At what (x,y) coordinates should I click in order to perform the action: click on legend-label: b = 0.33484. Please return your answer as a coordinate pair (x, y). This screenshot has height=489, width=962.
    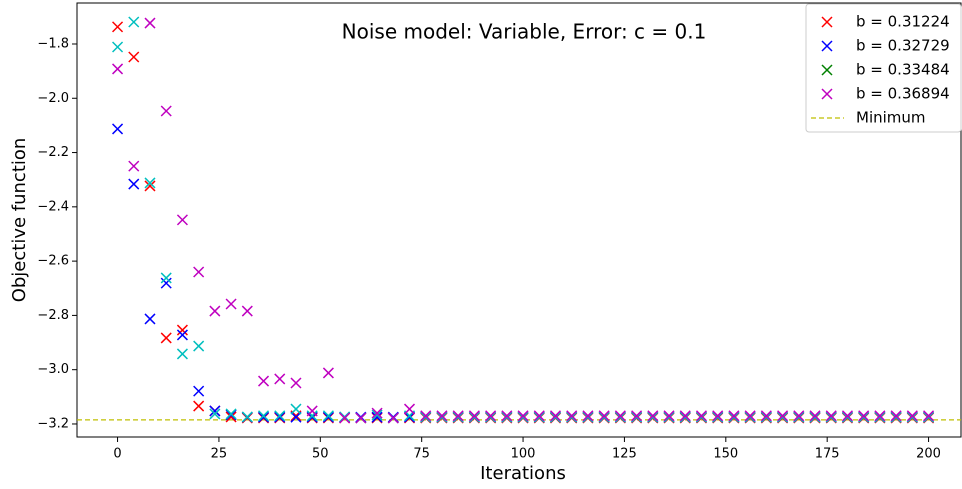
    Looking at the image, I should click on (903, 70).